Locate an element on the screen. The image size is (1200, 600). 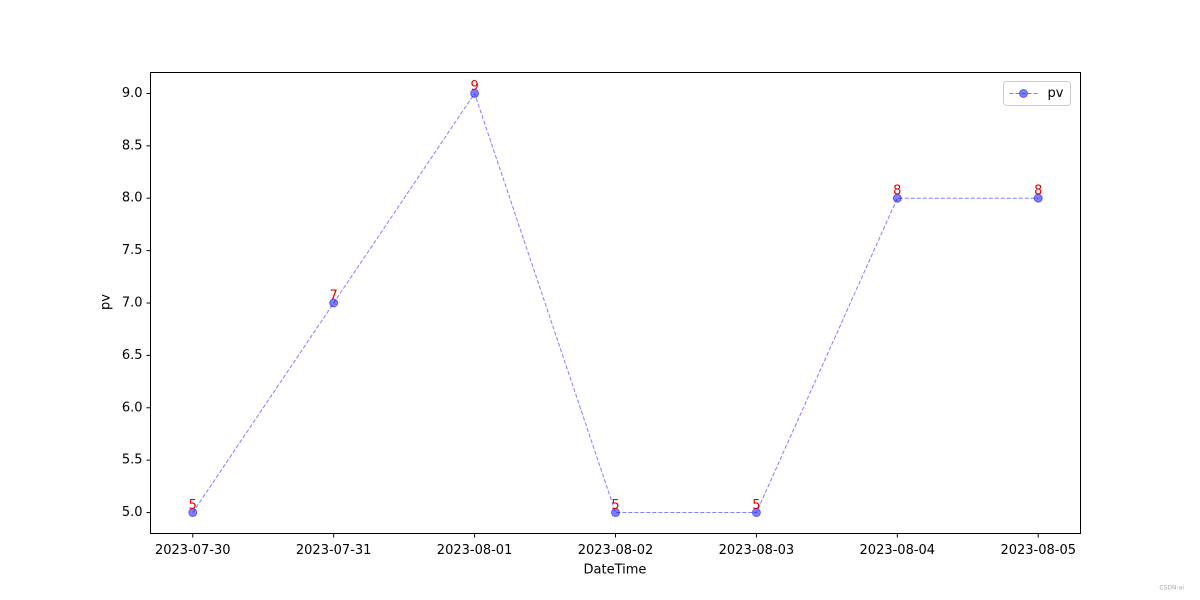
x-tick-label: 2023-08-02 is located at coordinates (616, 550).